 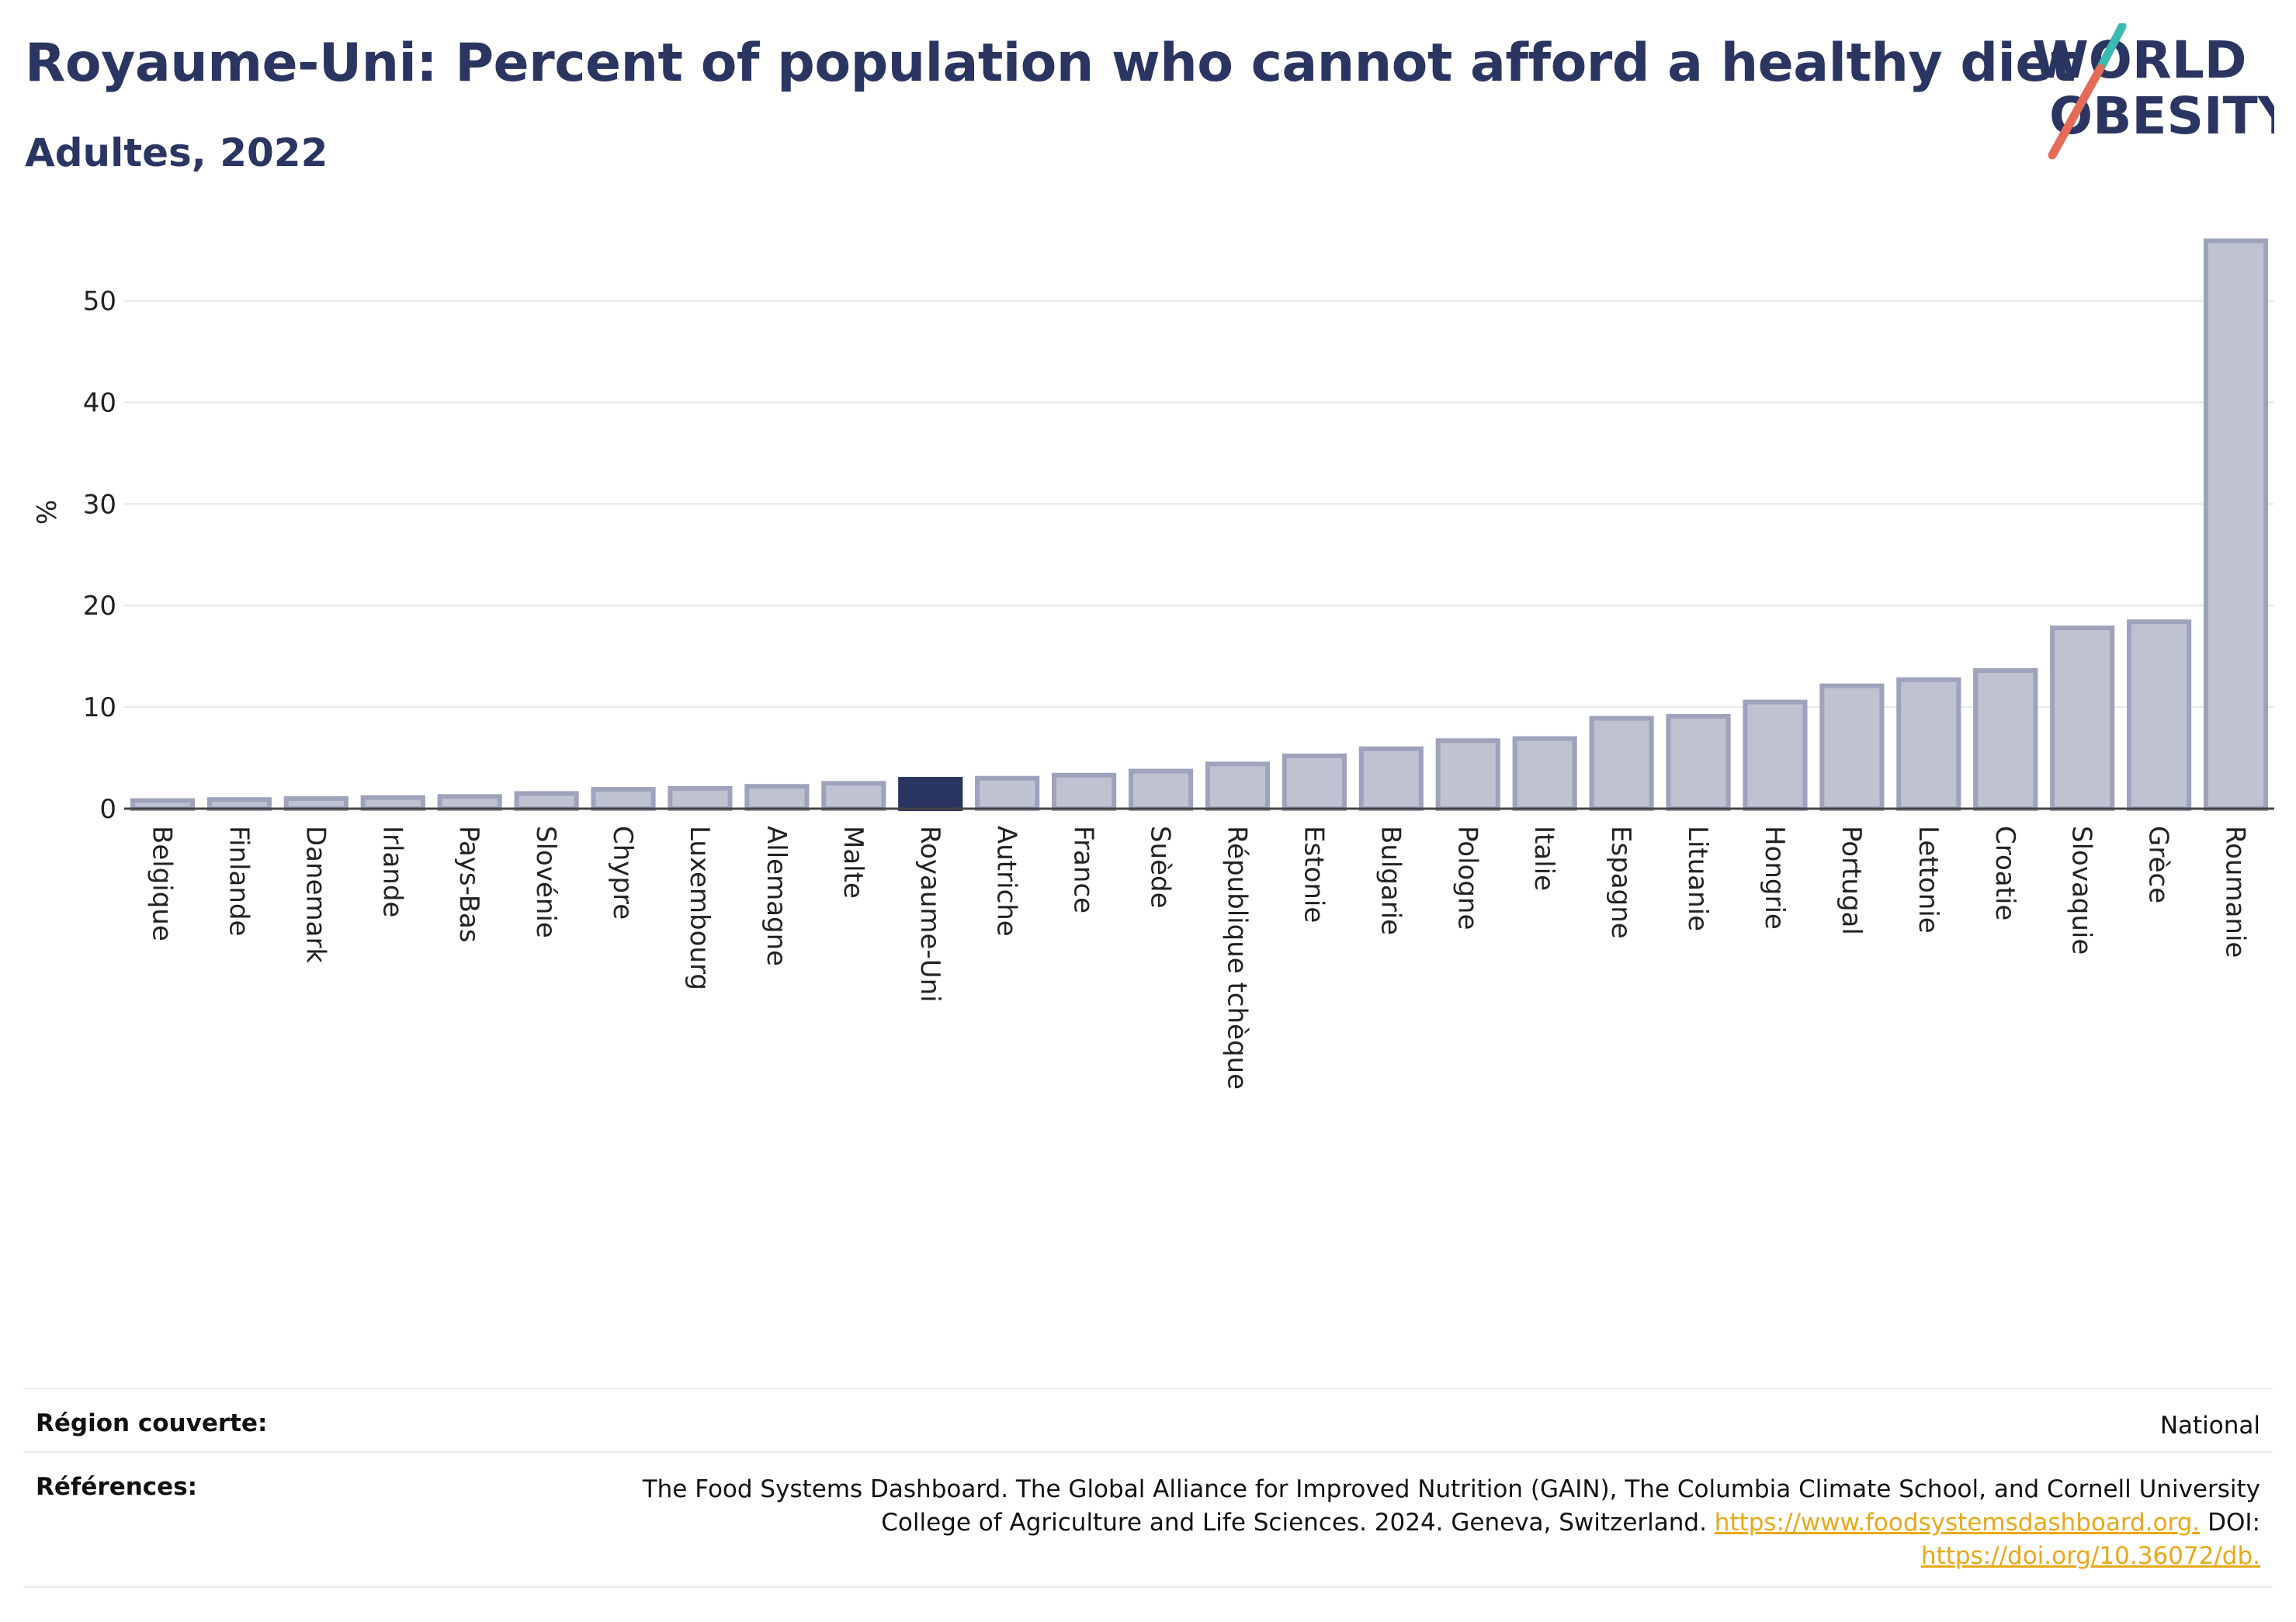 What do you see at coordinates (2234, 1523) in the screenshot?
I see `doi-label: DOI:` at bounding box center [2234, 1523].